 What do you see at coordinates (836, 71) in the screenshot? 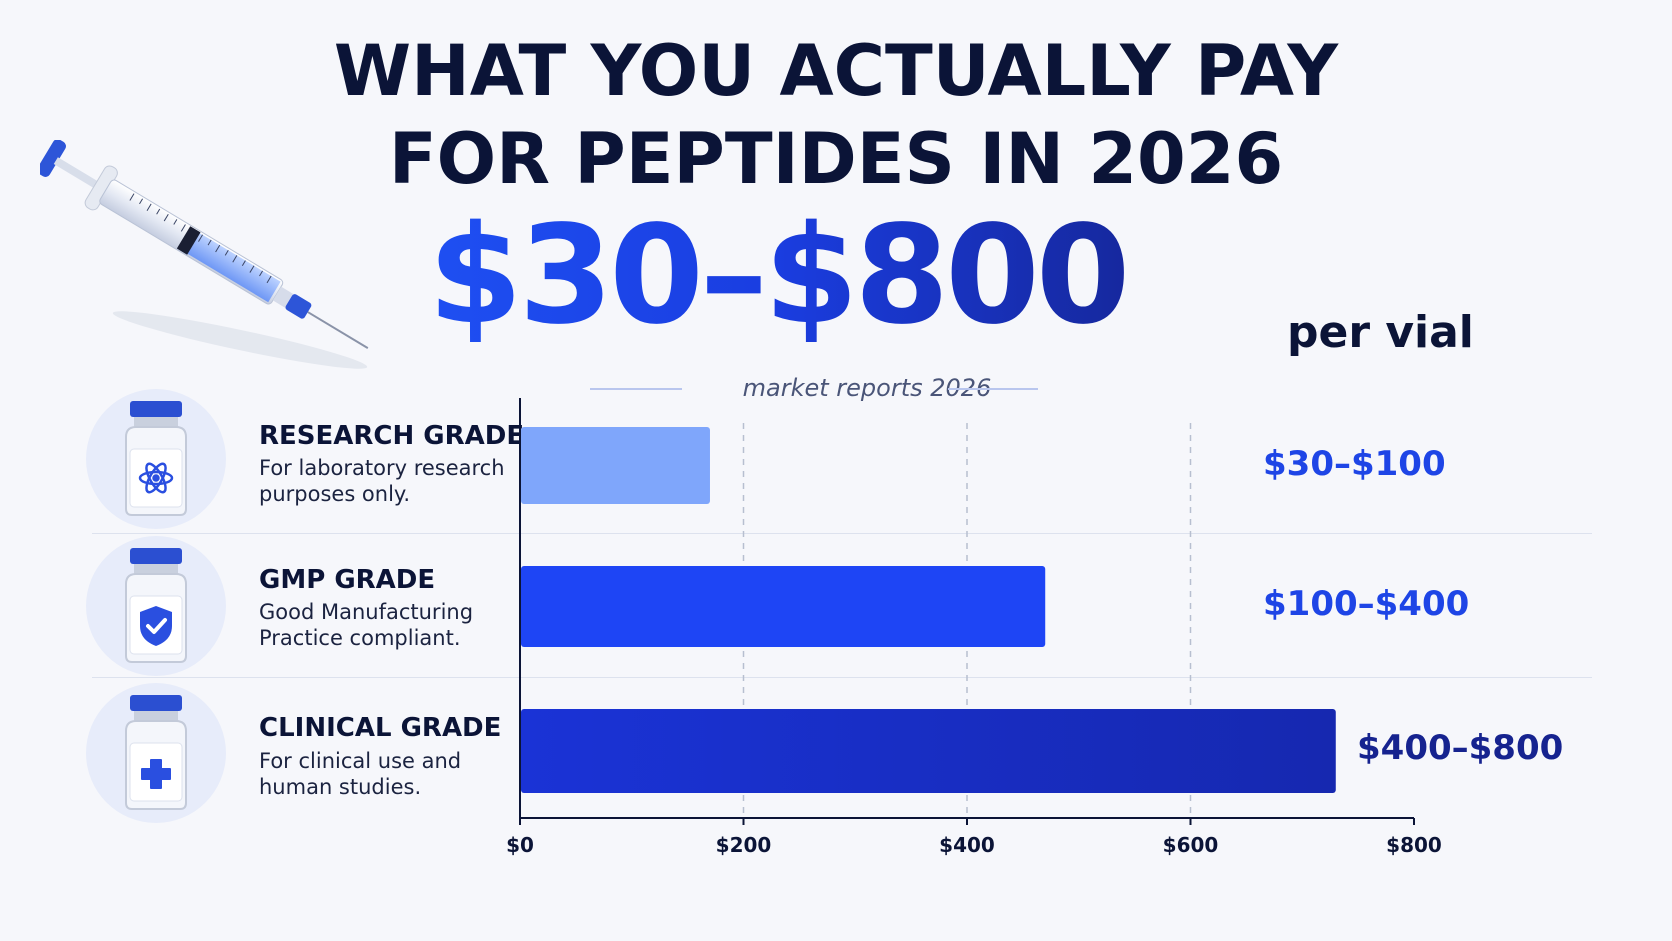
I see `title-line-1: WHAT YOU ACTUALLY PAY` at bounding box center [836, 71].